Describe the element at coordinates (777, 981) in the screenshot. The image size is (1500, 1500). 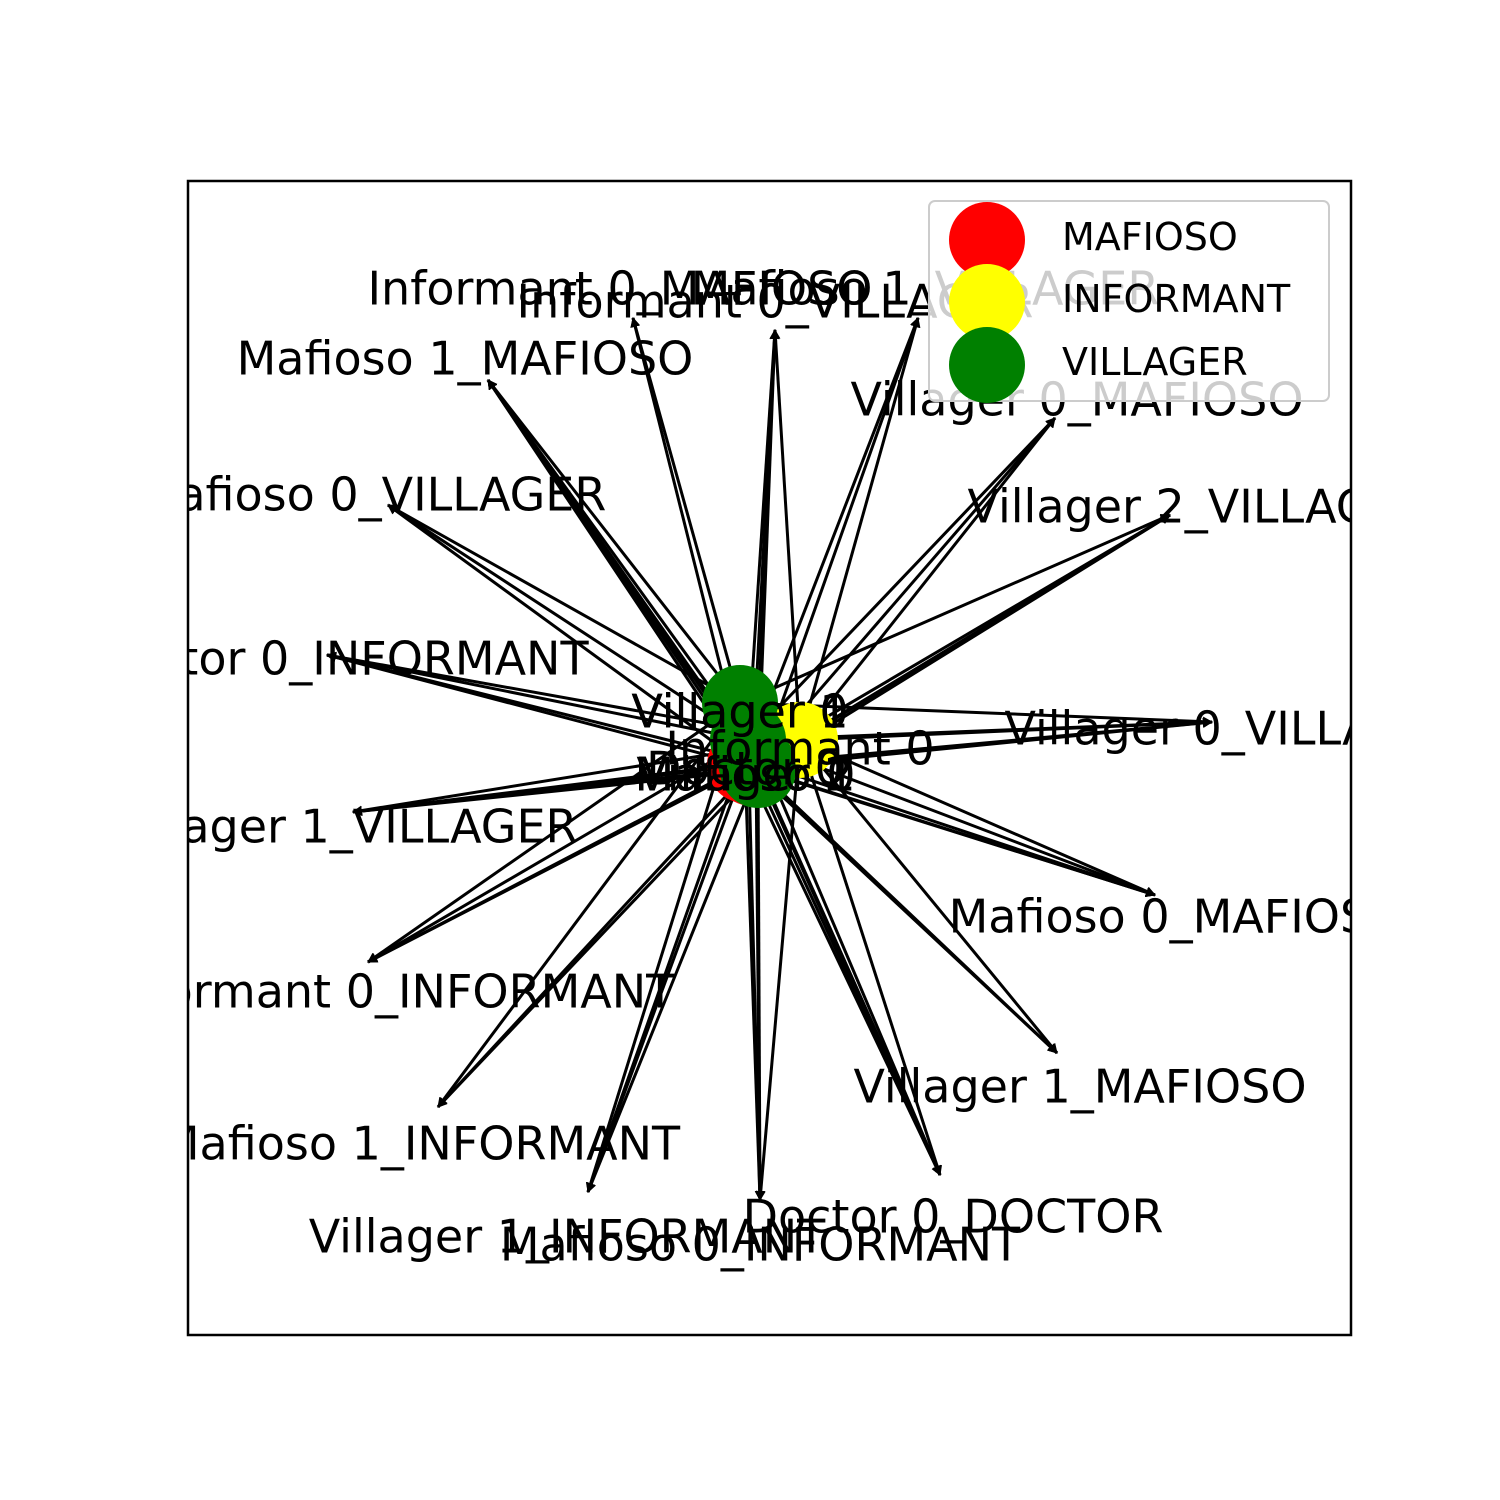
I see `edge-informant-0-to-mafioso-0-informant` at that location.